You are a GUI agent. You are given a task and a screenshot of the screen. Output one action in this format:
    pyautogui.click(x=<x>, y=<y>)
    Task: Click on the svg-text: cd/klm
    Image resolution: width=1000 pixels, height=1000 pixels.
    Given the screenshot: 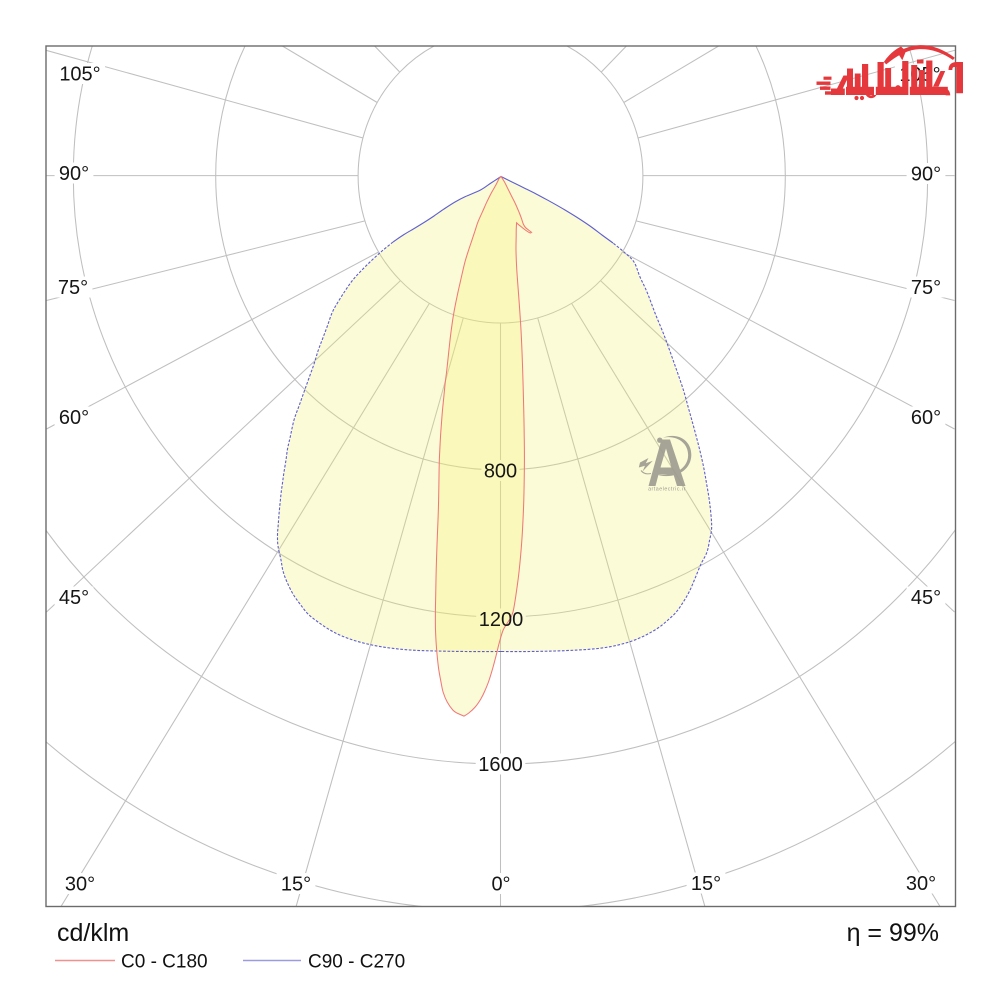 What is the action you would take?
    pyautogui.click(x=93, y=933)
    